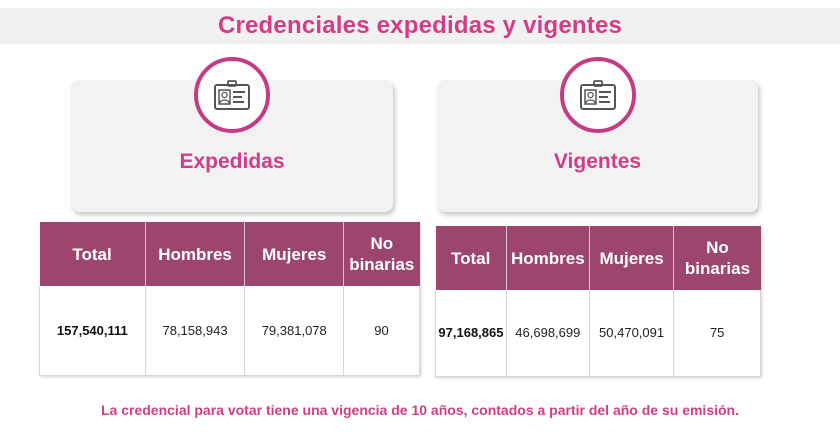 This screenshot has width=840, height=447. I want to click on table-row: 97,168,865 46,698,699 50,470,091 75, so click(598, 333).